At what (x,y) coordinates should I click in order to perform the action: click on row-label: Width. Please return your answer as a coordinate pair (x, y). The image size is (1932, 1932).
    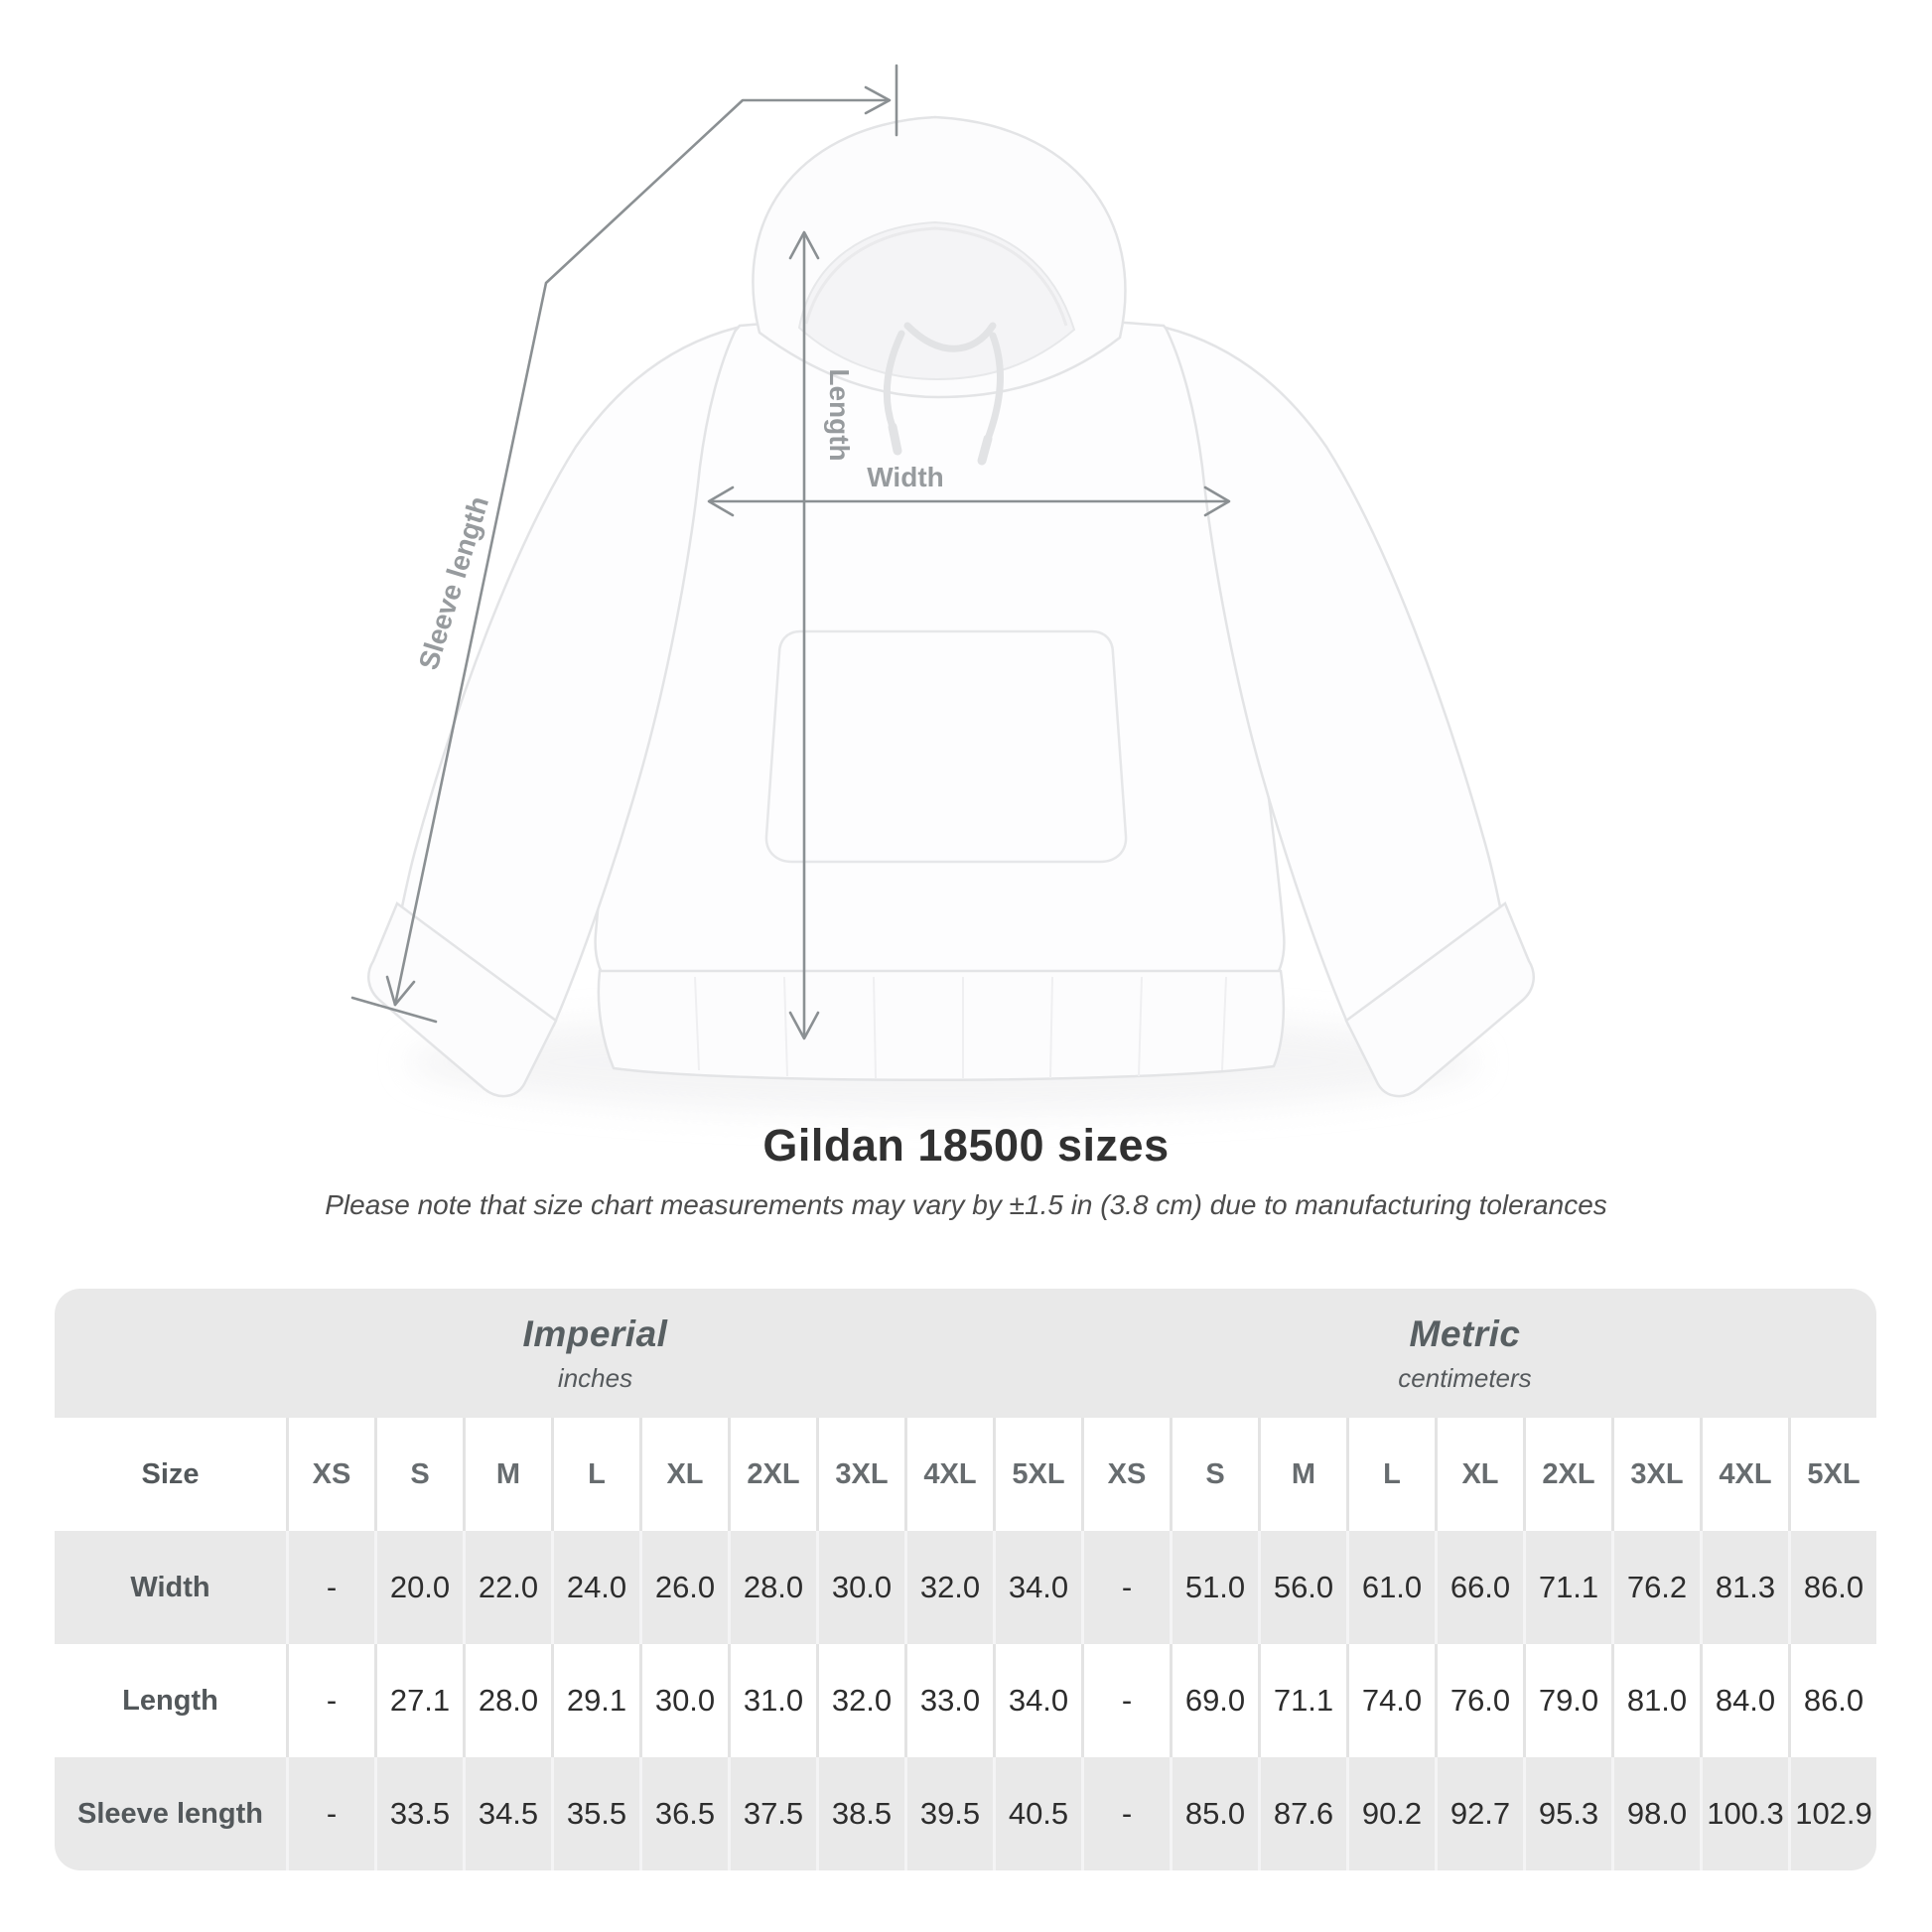
    Looking at the image, I should click on (170, 1587).